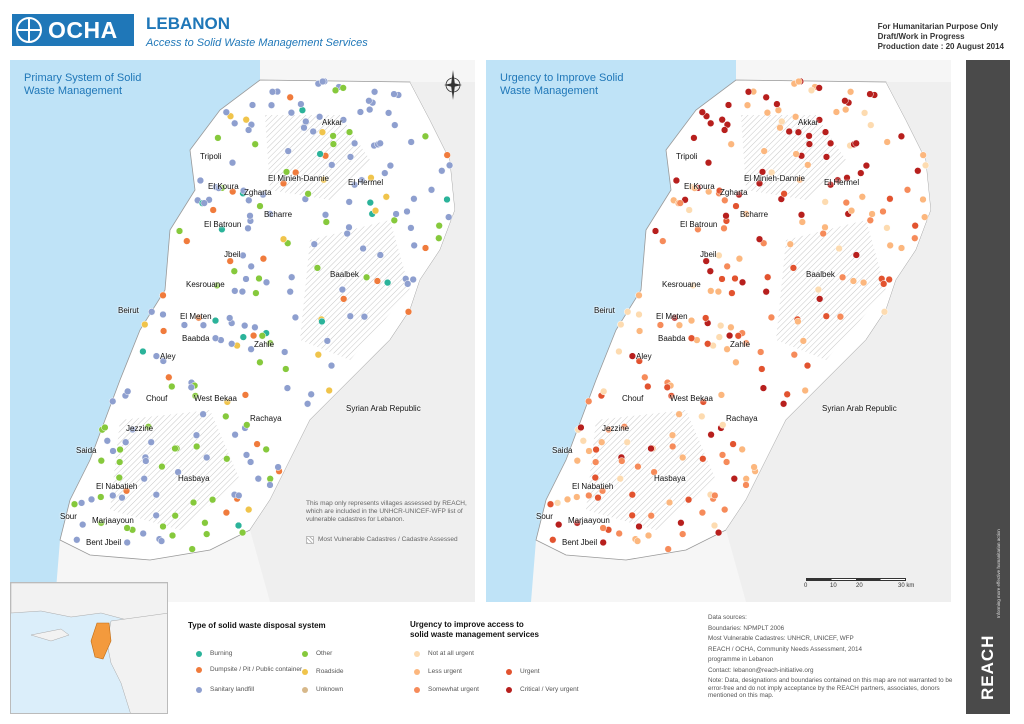 This screenshot has width=1024, height=724. What do you see at coordinates (330, 689) in the screenshot?
I see `legend-label: Unknown` at bounding box center [330, 689].